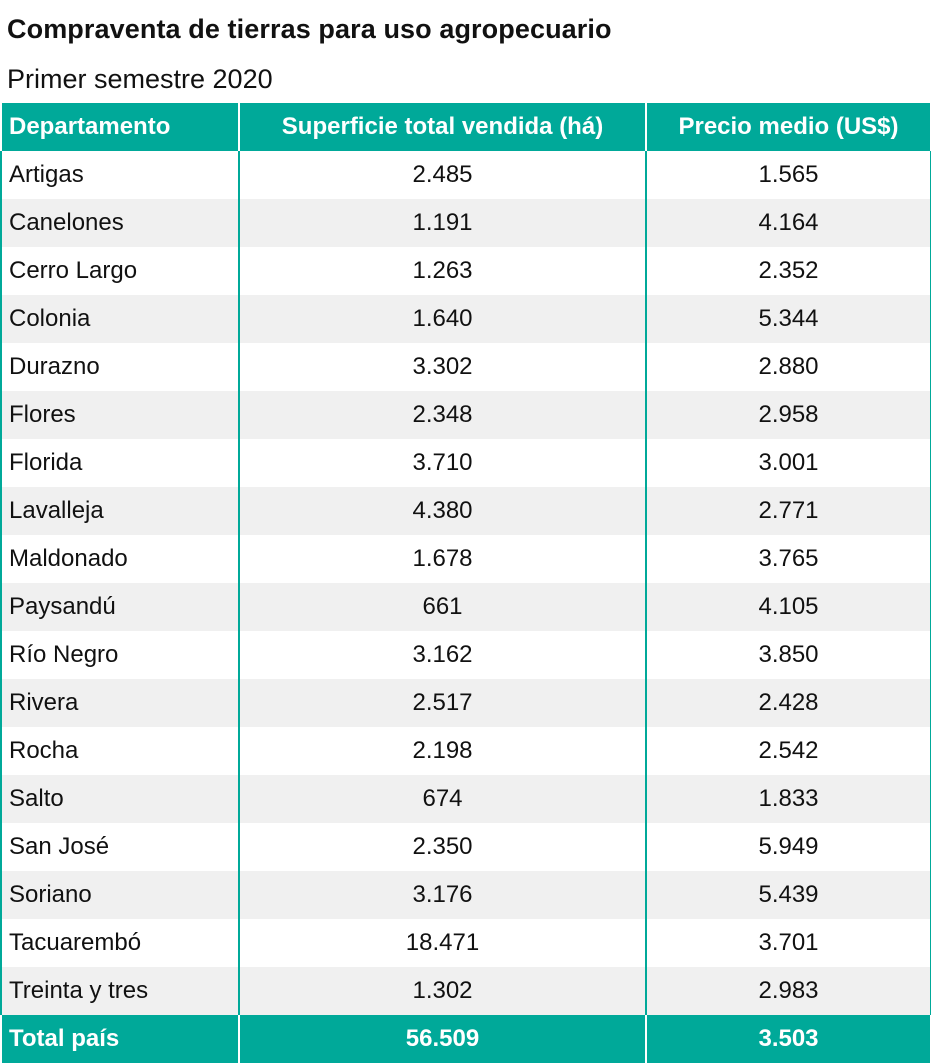 This screenshot has width=931, height=1063. What do you see at coordinates (442, 175) in the screenshot?
I see `cell-superficie: 2.485` at bounding box center [442, 175].